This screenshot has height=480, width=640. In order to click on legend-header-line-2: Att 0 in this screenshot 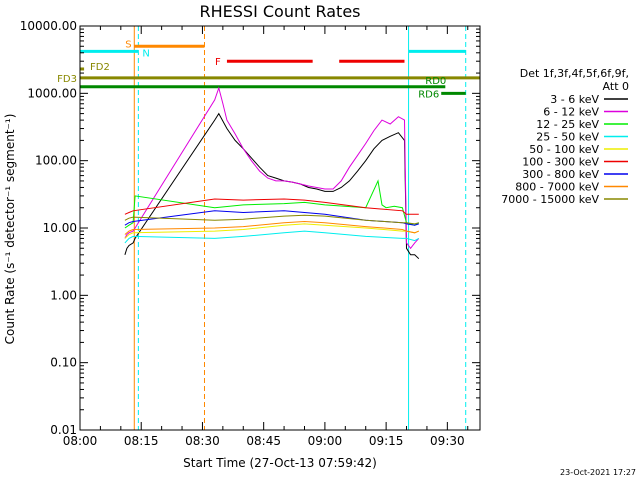, I will do `click(616, 86)`.